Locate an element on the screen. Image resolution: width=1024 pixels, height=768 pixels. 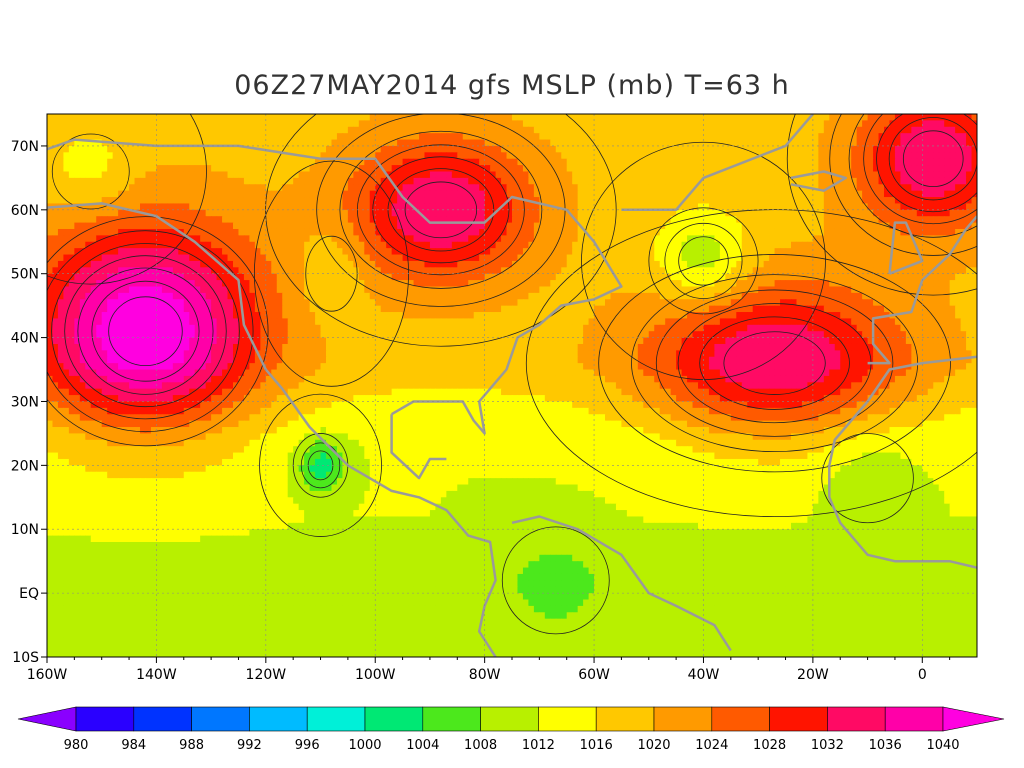
x-tick-label: 80W is located at coordinates (485, 675).